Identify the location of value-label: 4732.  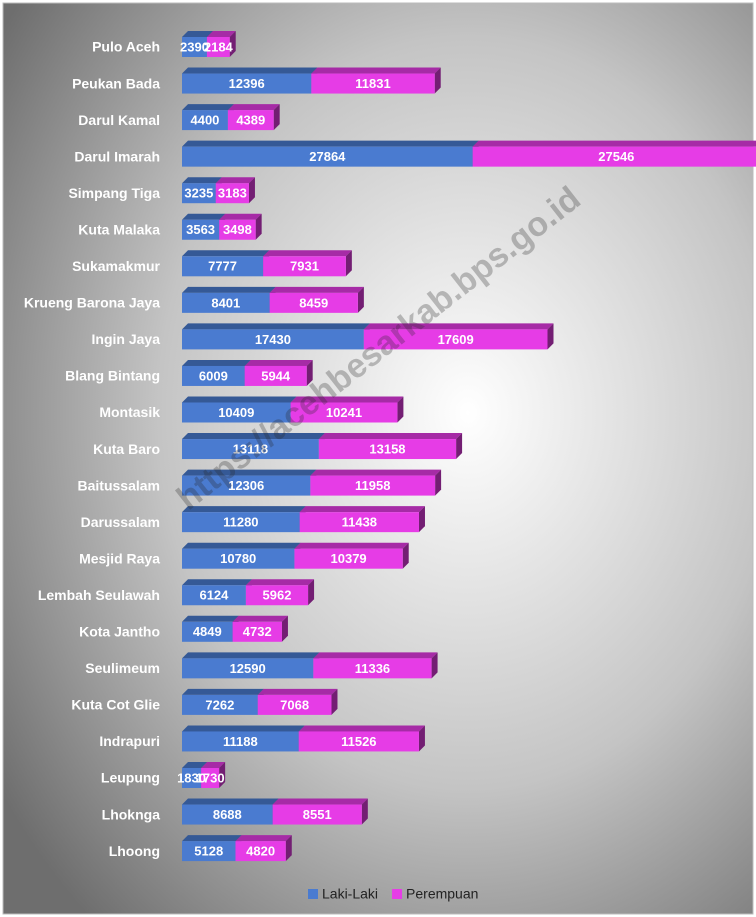
(257, 631).